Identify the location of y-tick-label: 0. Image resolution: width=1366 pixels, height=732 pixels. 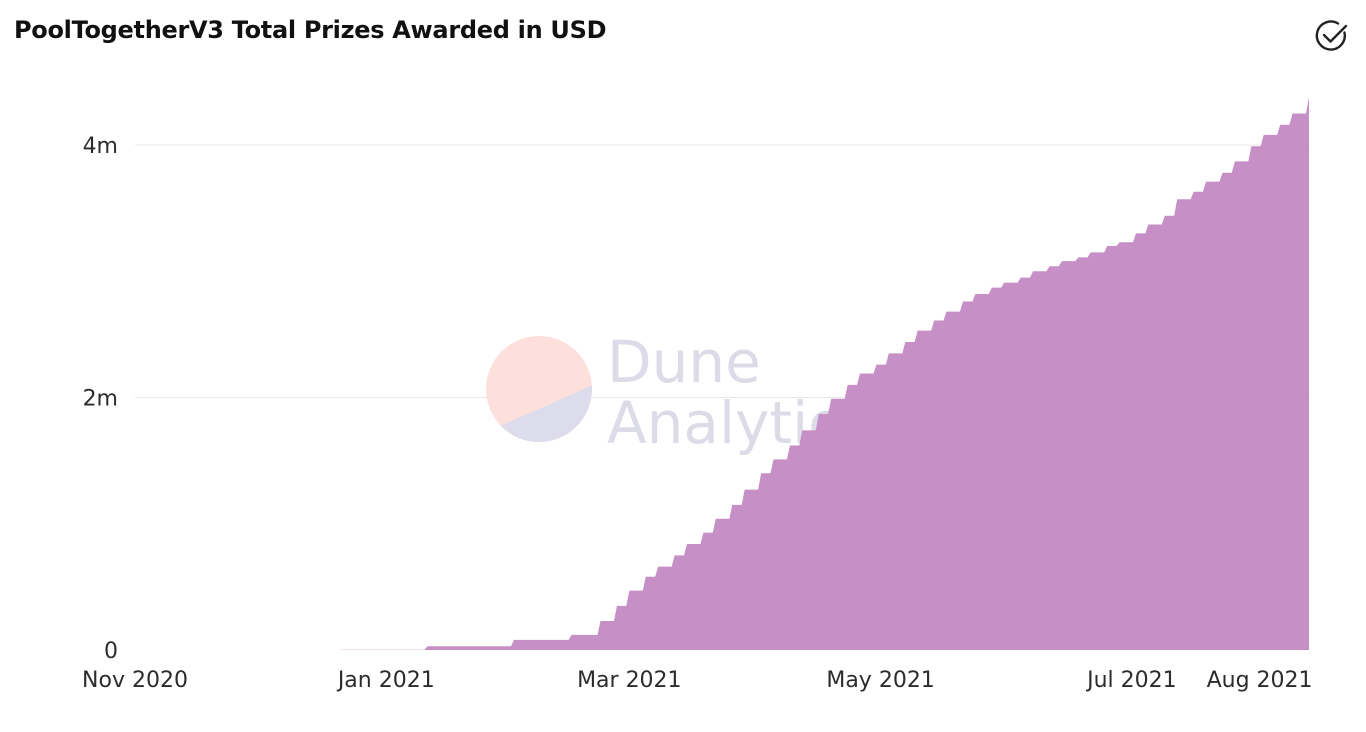
(111, 651).